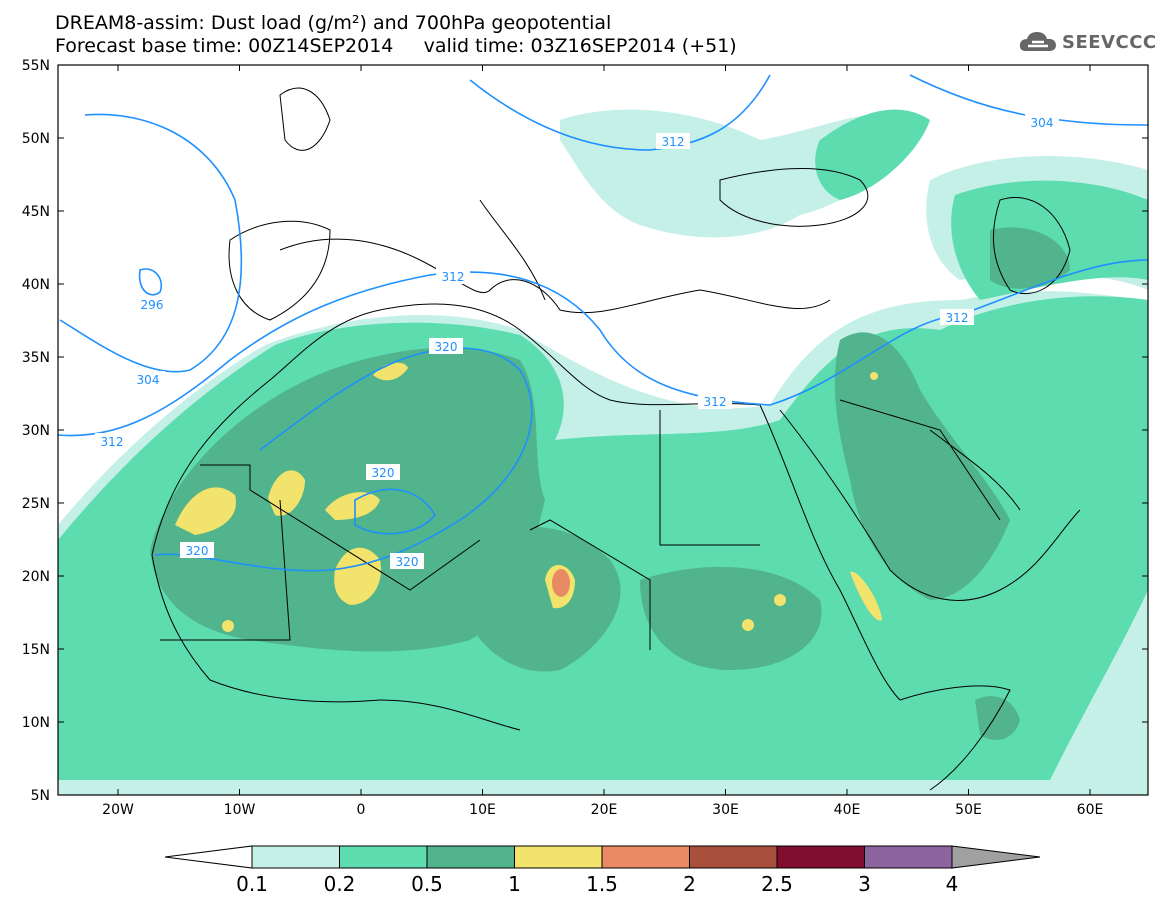 This screenshot has width=1165, height=907. Describe the element at coordinates (975, 470) in the screenshot. I see `coast-persian-gulf` at that location.